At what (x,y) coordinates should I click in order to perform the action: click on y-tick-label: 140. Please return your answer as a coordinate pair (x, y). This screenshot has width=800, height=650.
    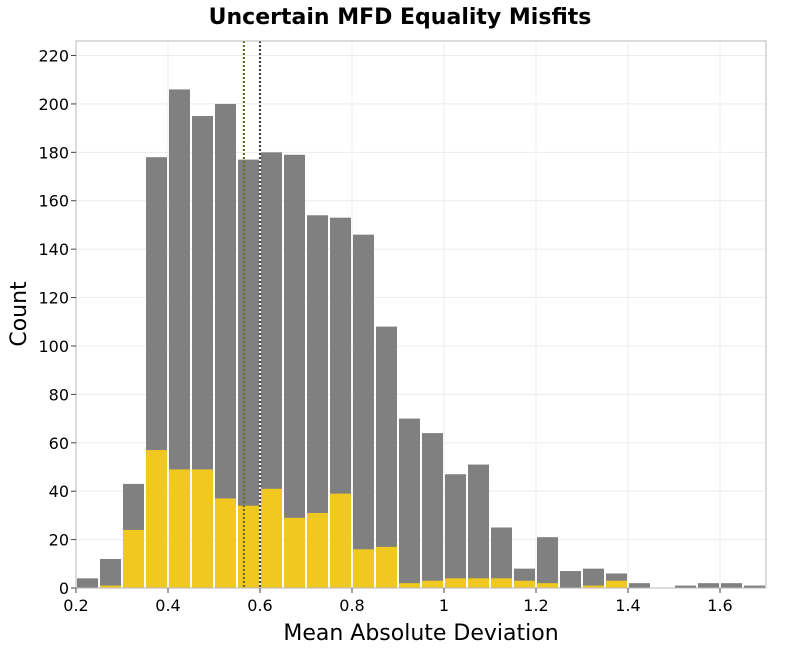
    Looking at the image, I should click on (53, 249).